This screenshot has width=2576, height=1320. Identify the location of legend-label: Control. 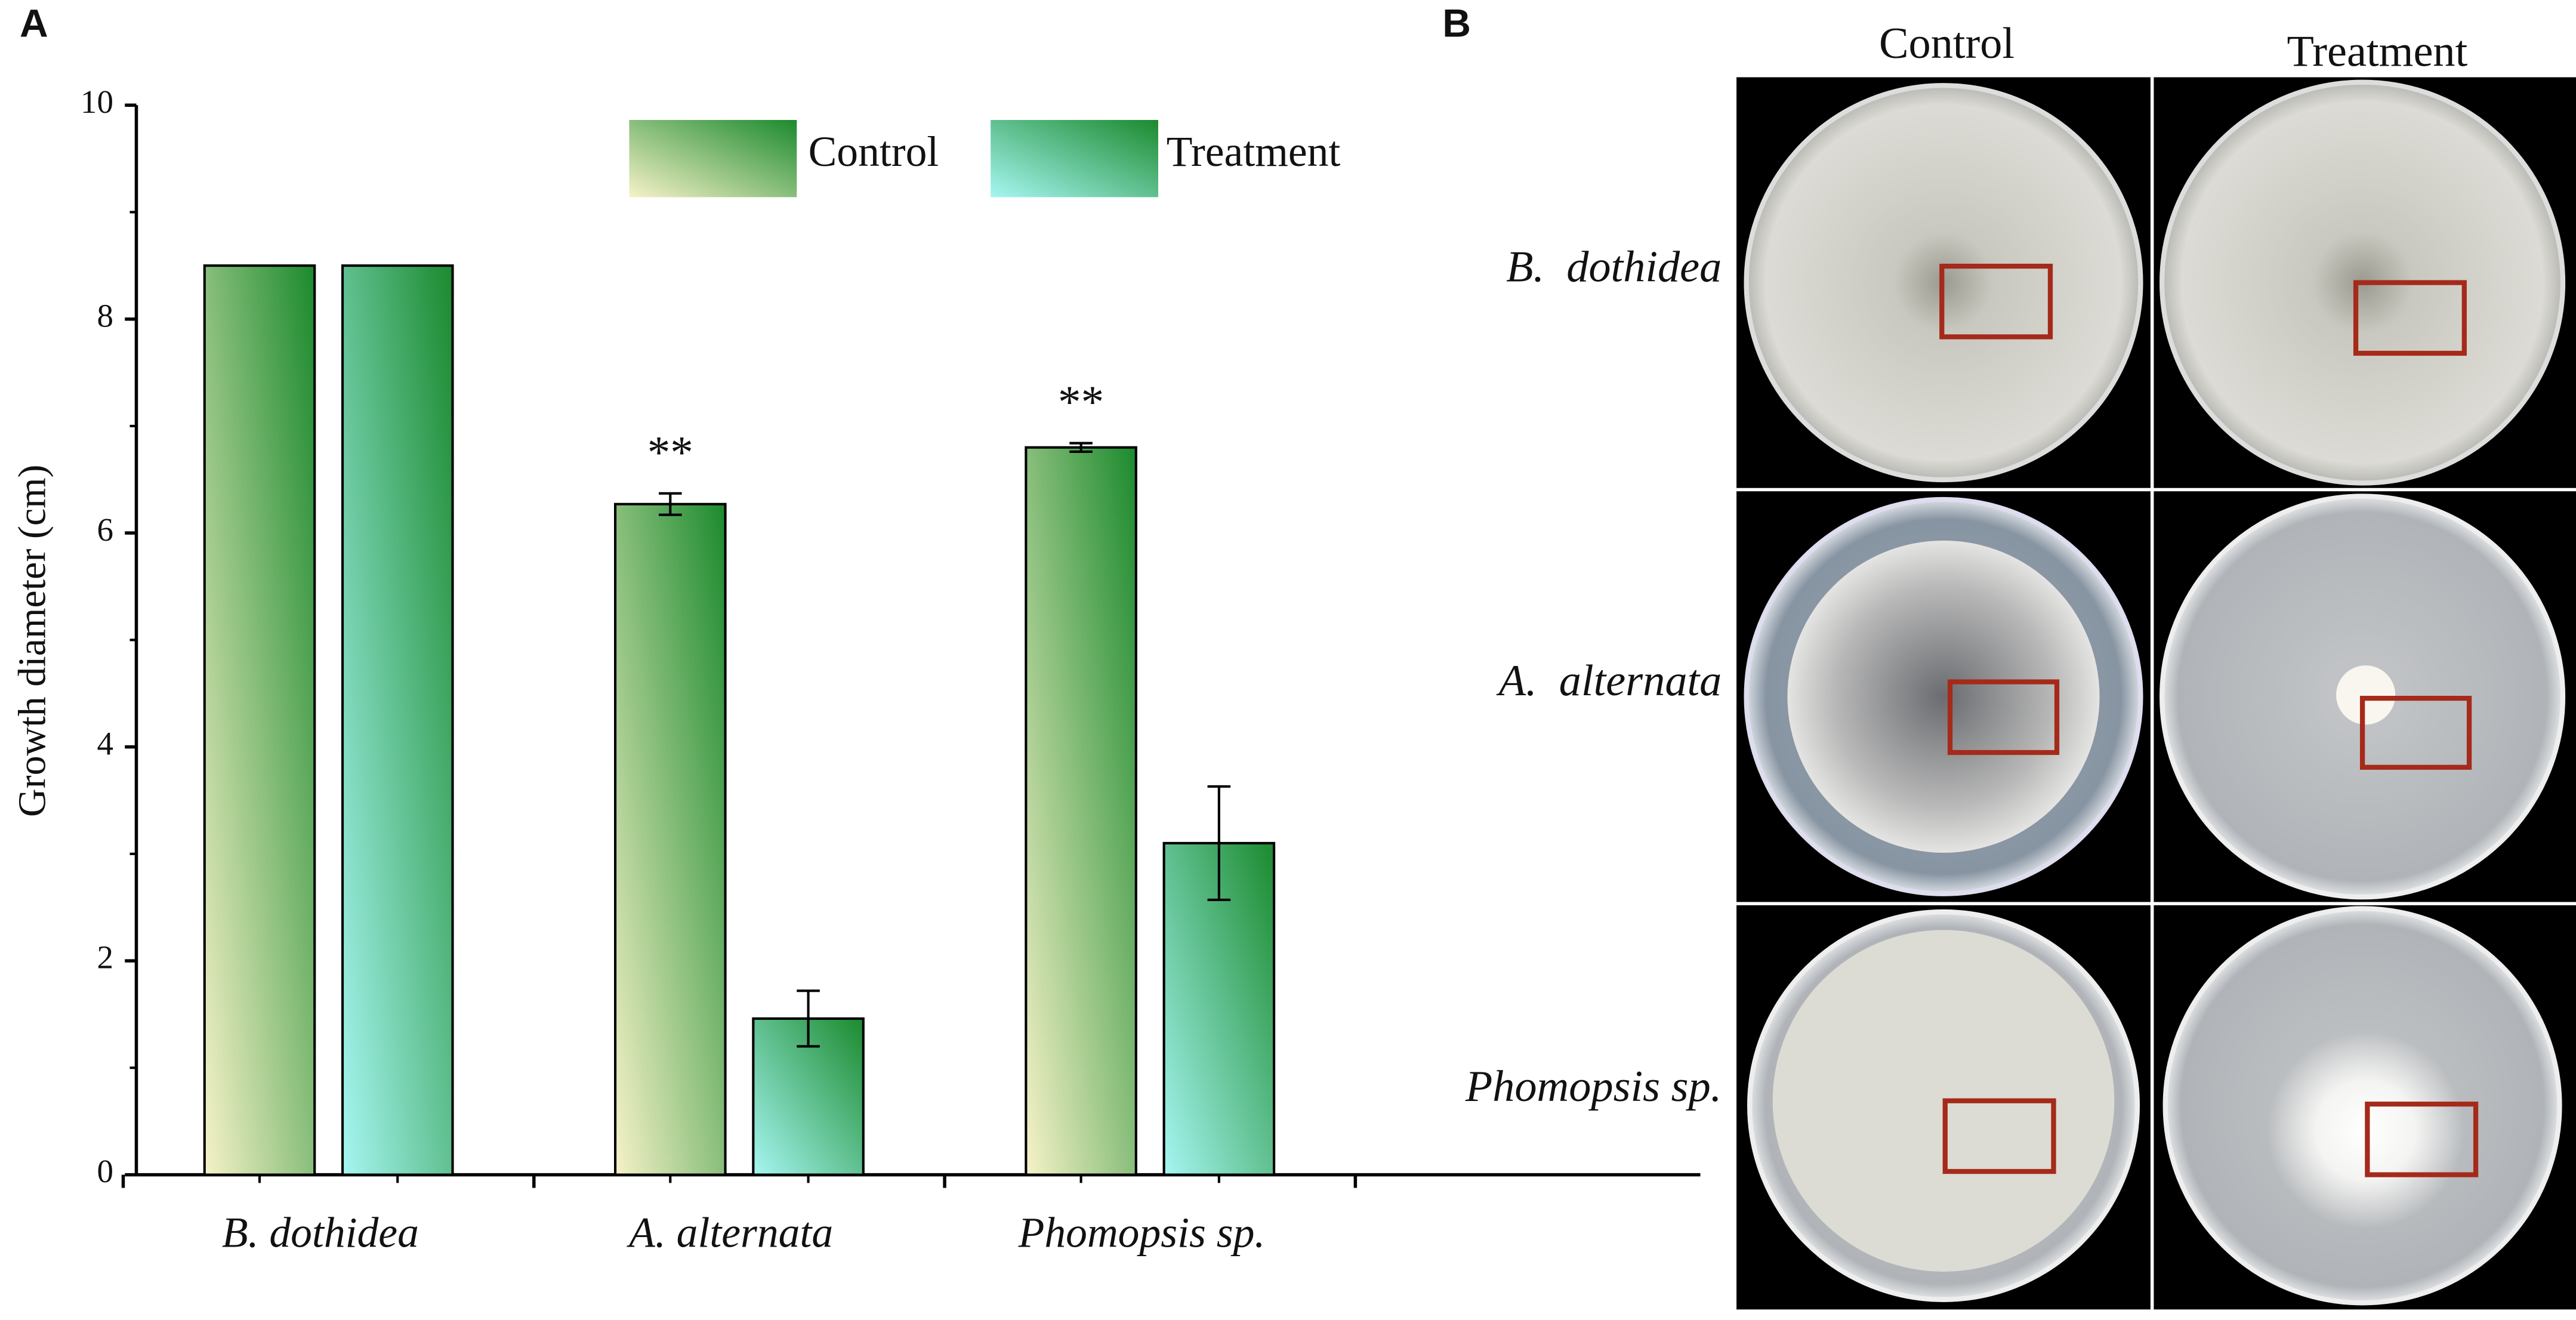
(874, 151).